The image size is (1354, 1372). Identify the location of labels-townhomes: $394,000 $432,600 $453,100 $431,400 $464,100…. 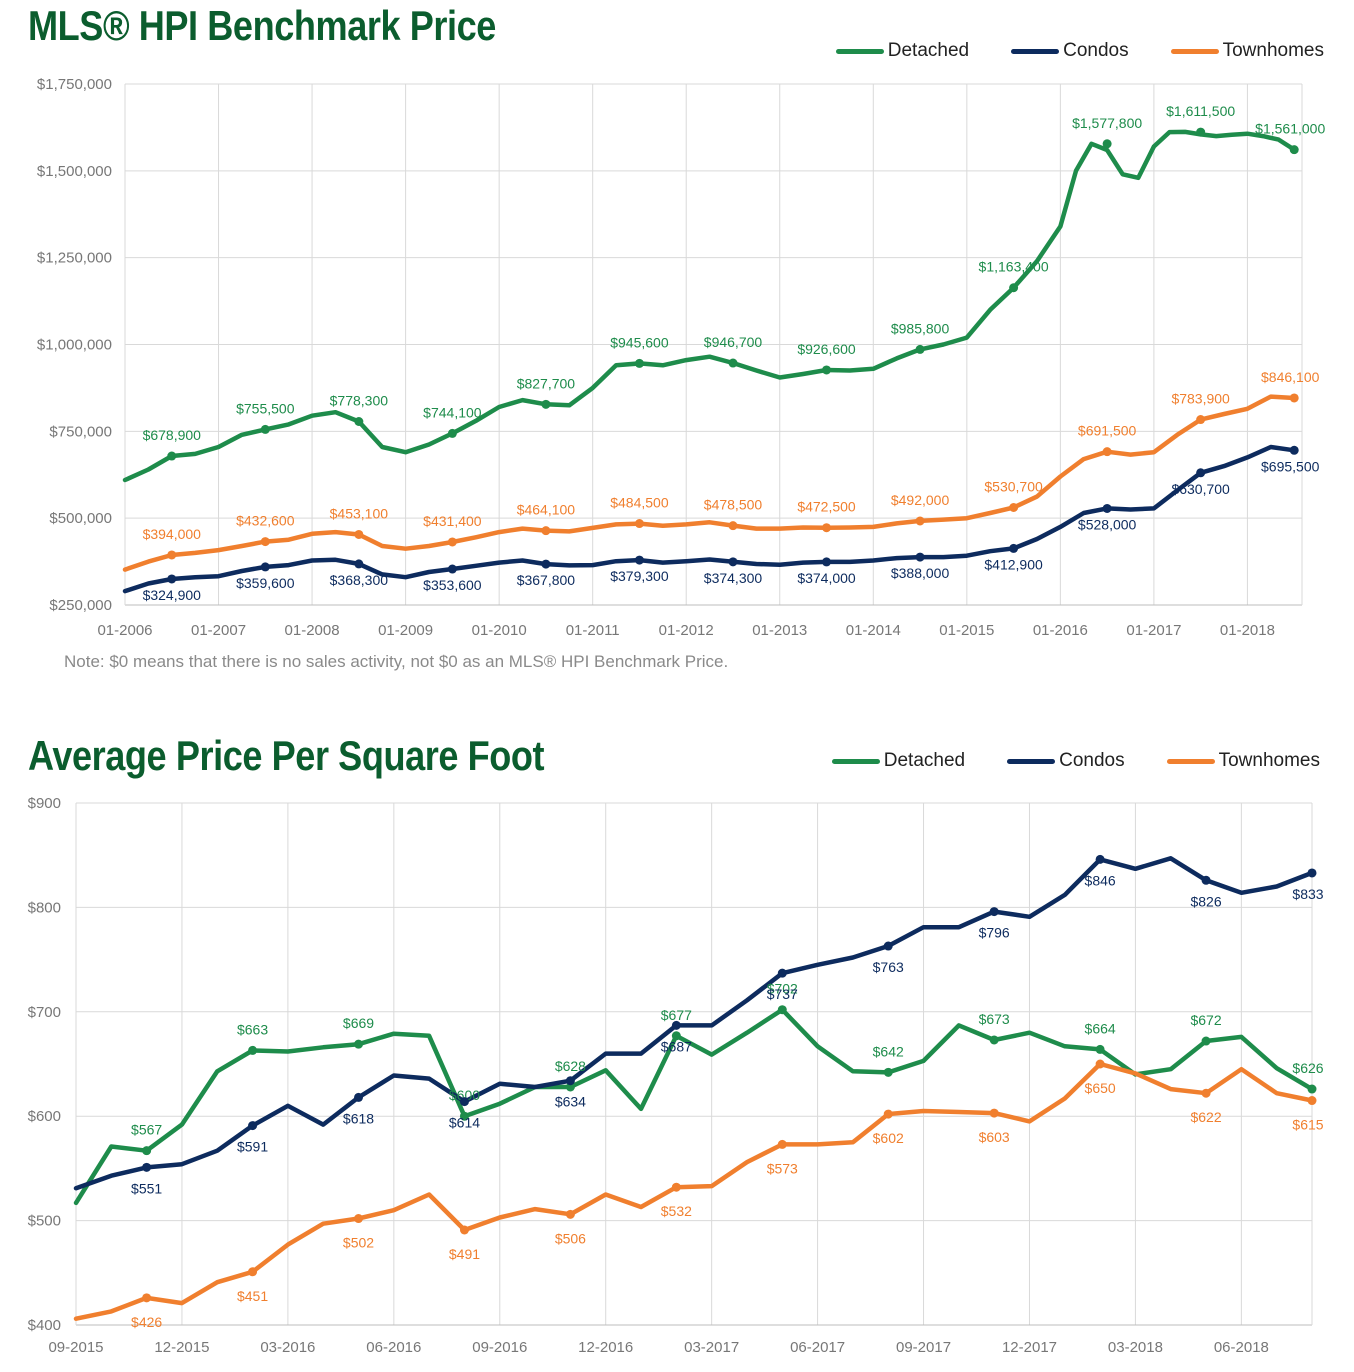
(731, 464).